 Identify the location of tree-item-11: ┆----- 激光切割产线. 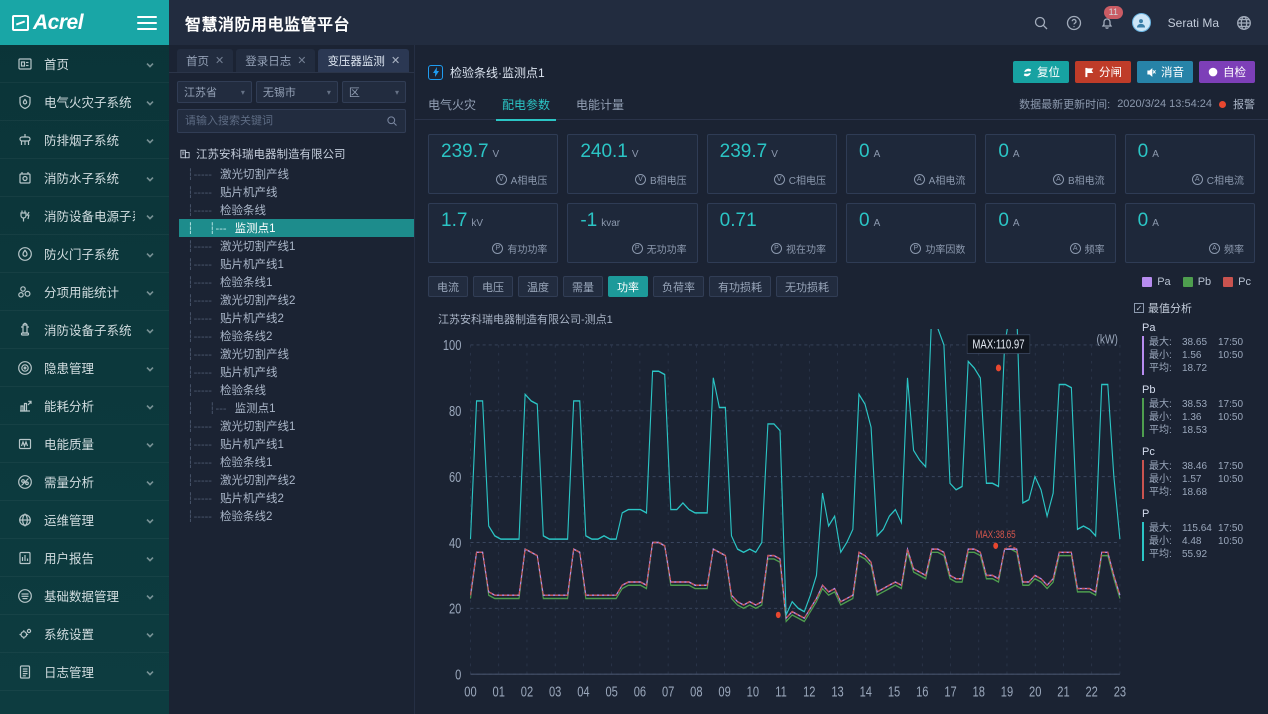
(296, 354).